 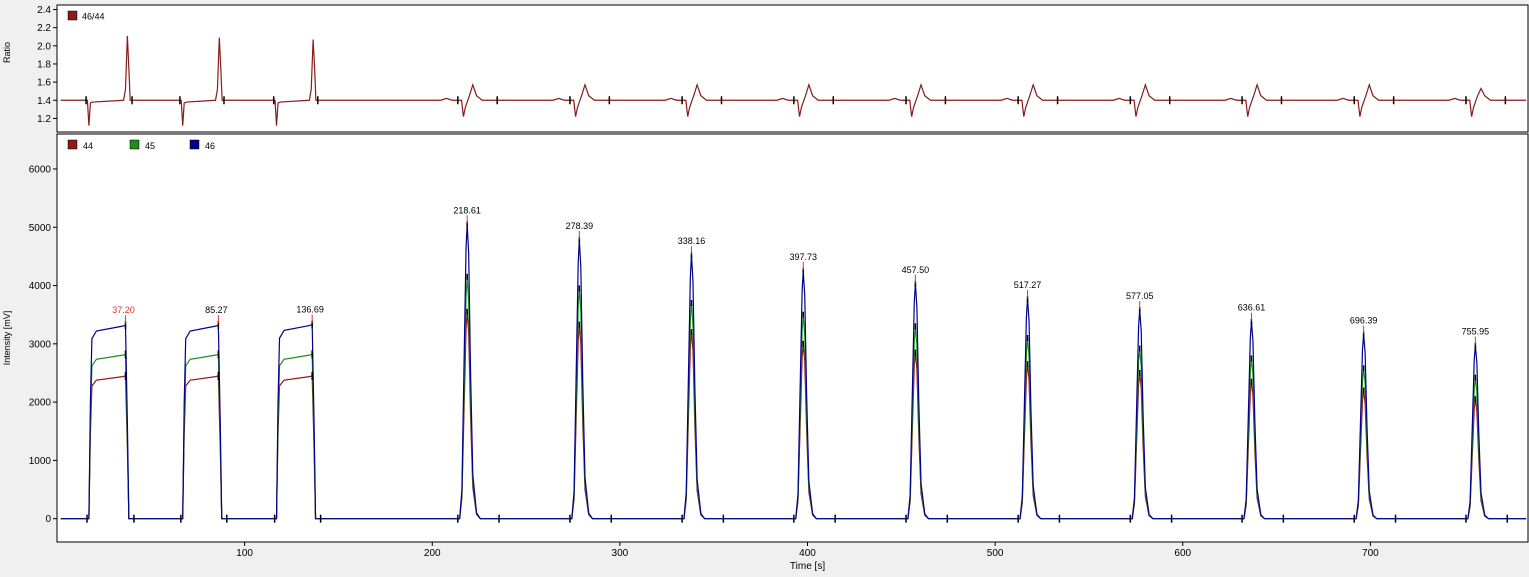 I want to click on ratio-y-tick-label: 2.0, so click(x=44, y=46).